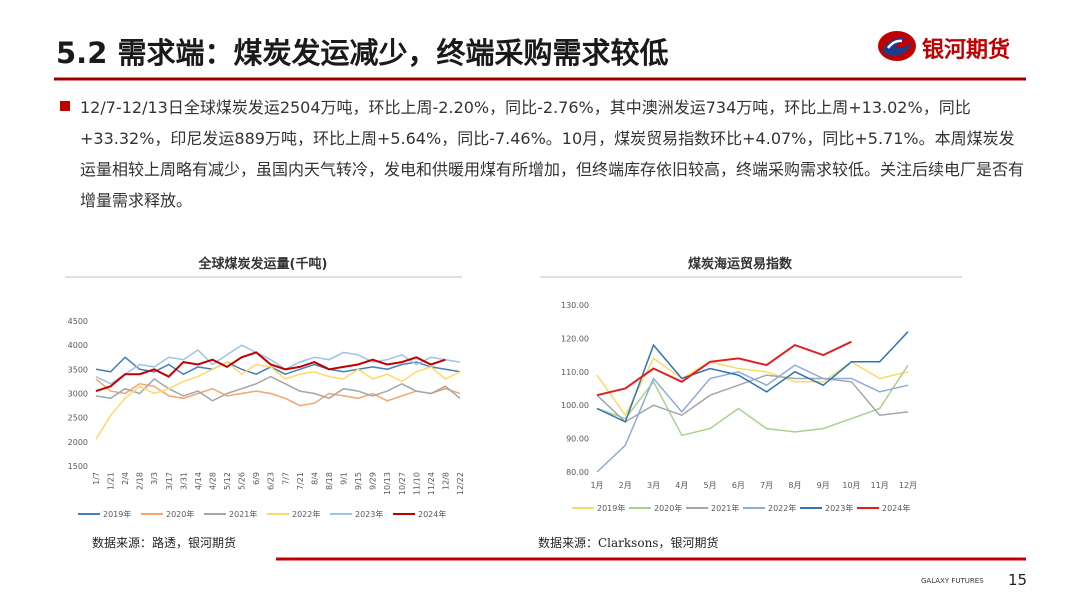 The width and height of the screenshot is (1080, 608). I want to click on source-note: 数据来源：Clarksons，银河期货, so click(628, 543).